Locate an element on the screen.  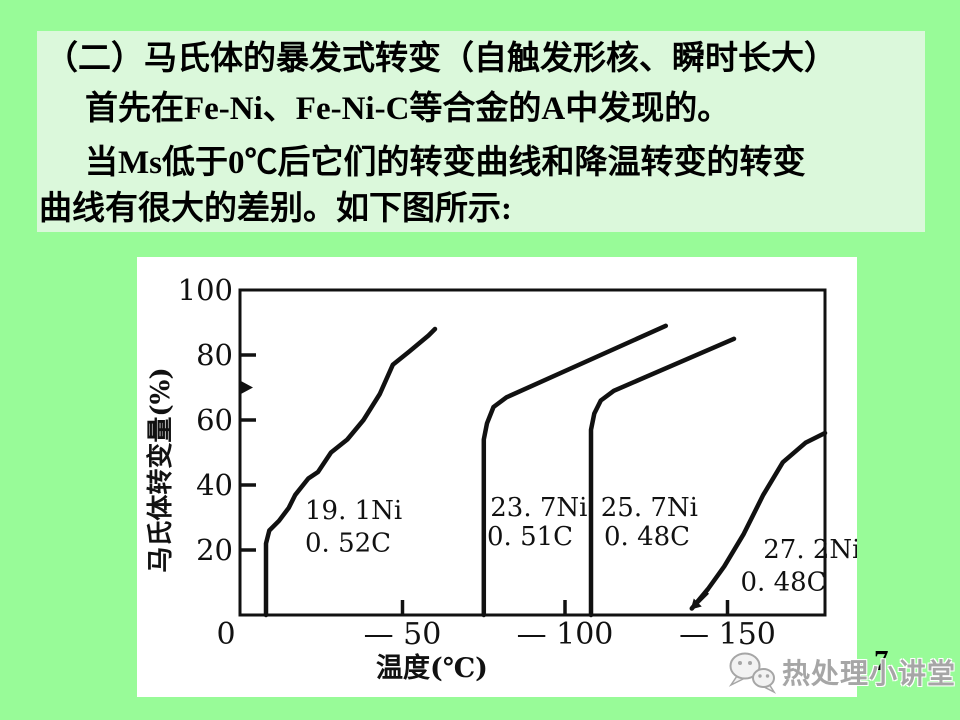
y-axis-title: 马氏体转变量(%) is located at coordinates (160, 469).